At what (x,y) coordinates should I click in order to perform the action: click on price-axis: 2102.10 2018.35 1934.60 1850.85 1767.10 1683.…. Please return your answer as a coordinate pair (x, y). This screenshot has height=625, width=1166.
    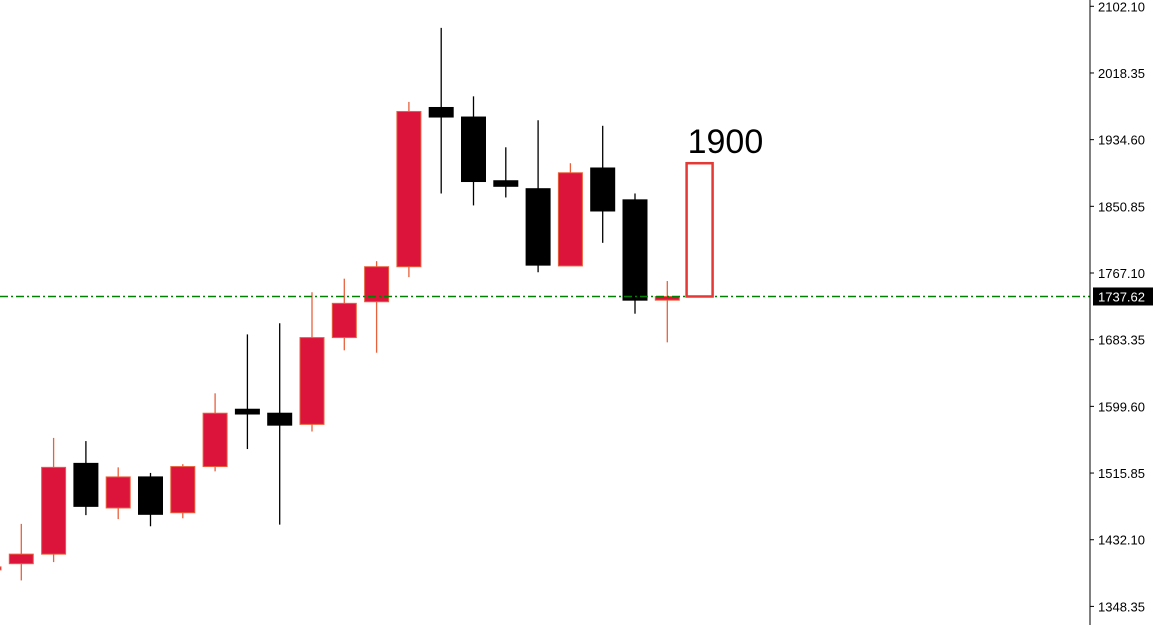
    Looking at the image, I should click on (1117, 307).